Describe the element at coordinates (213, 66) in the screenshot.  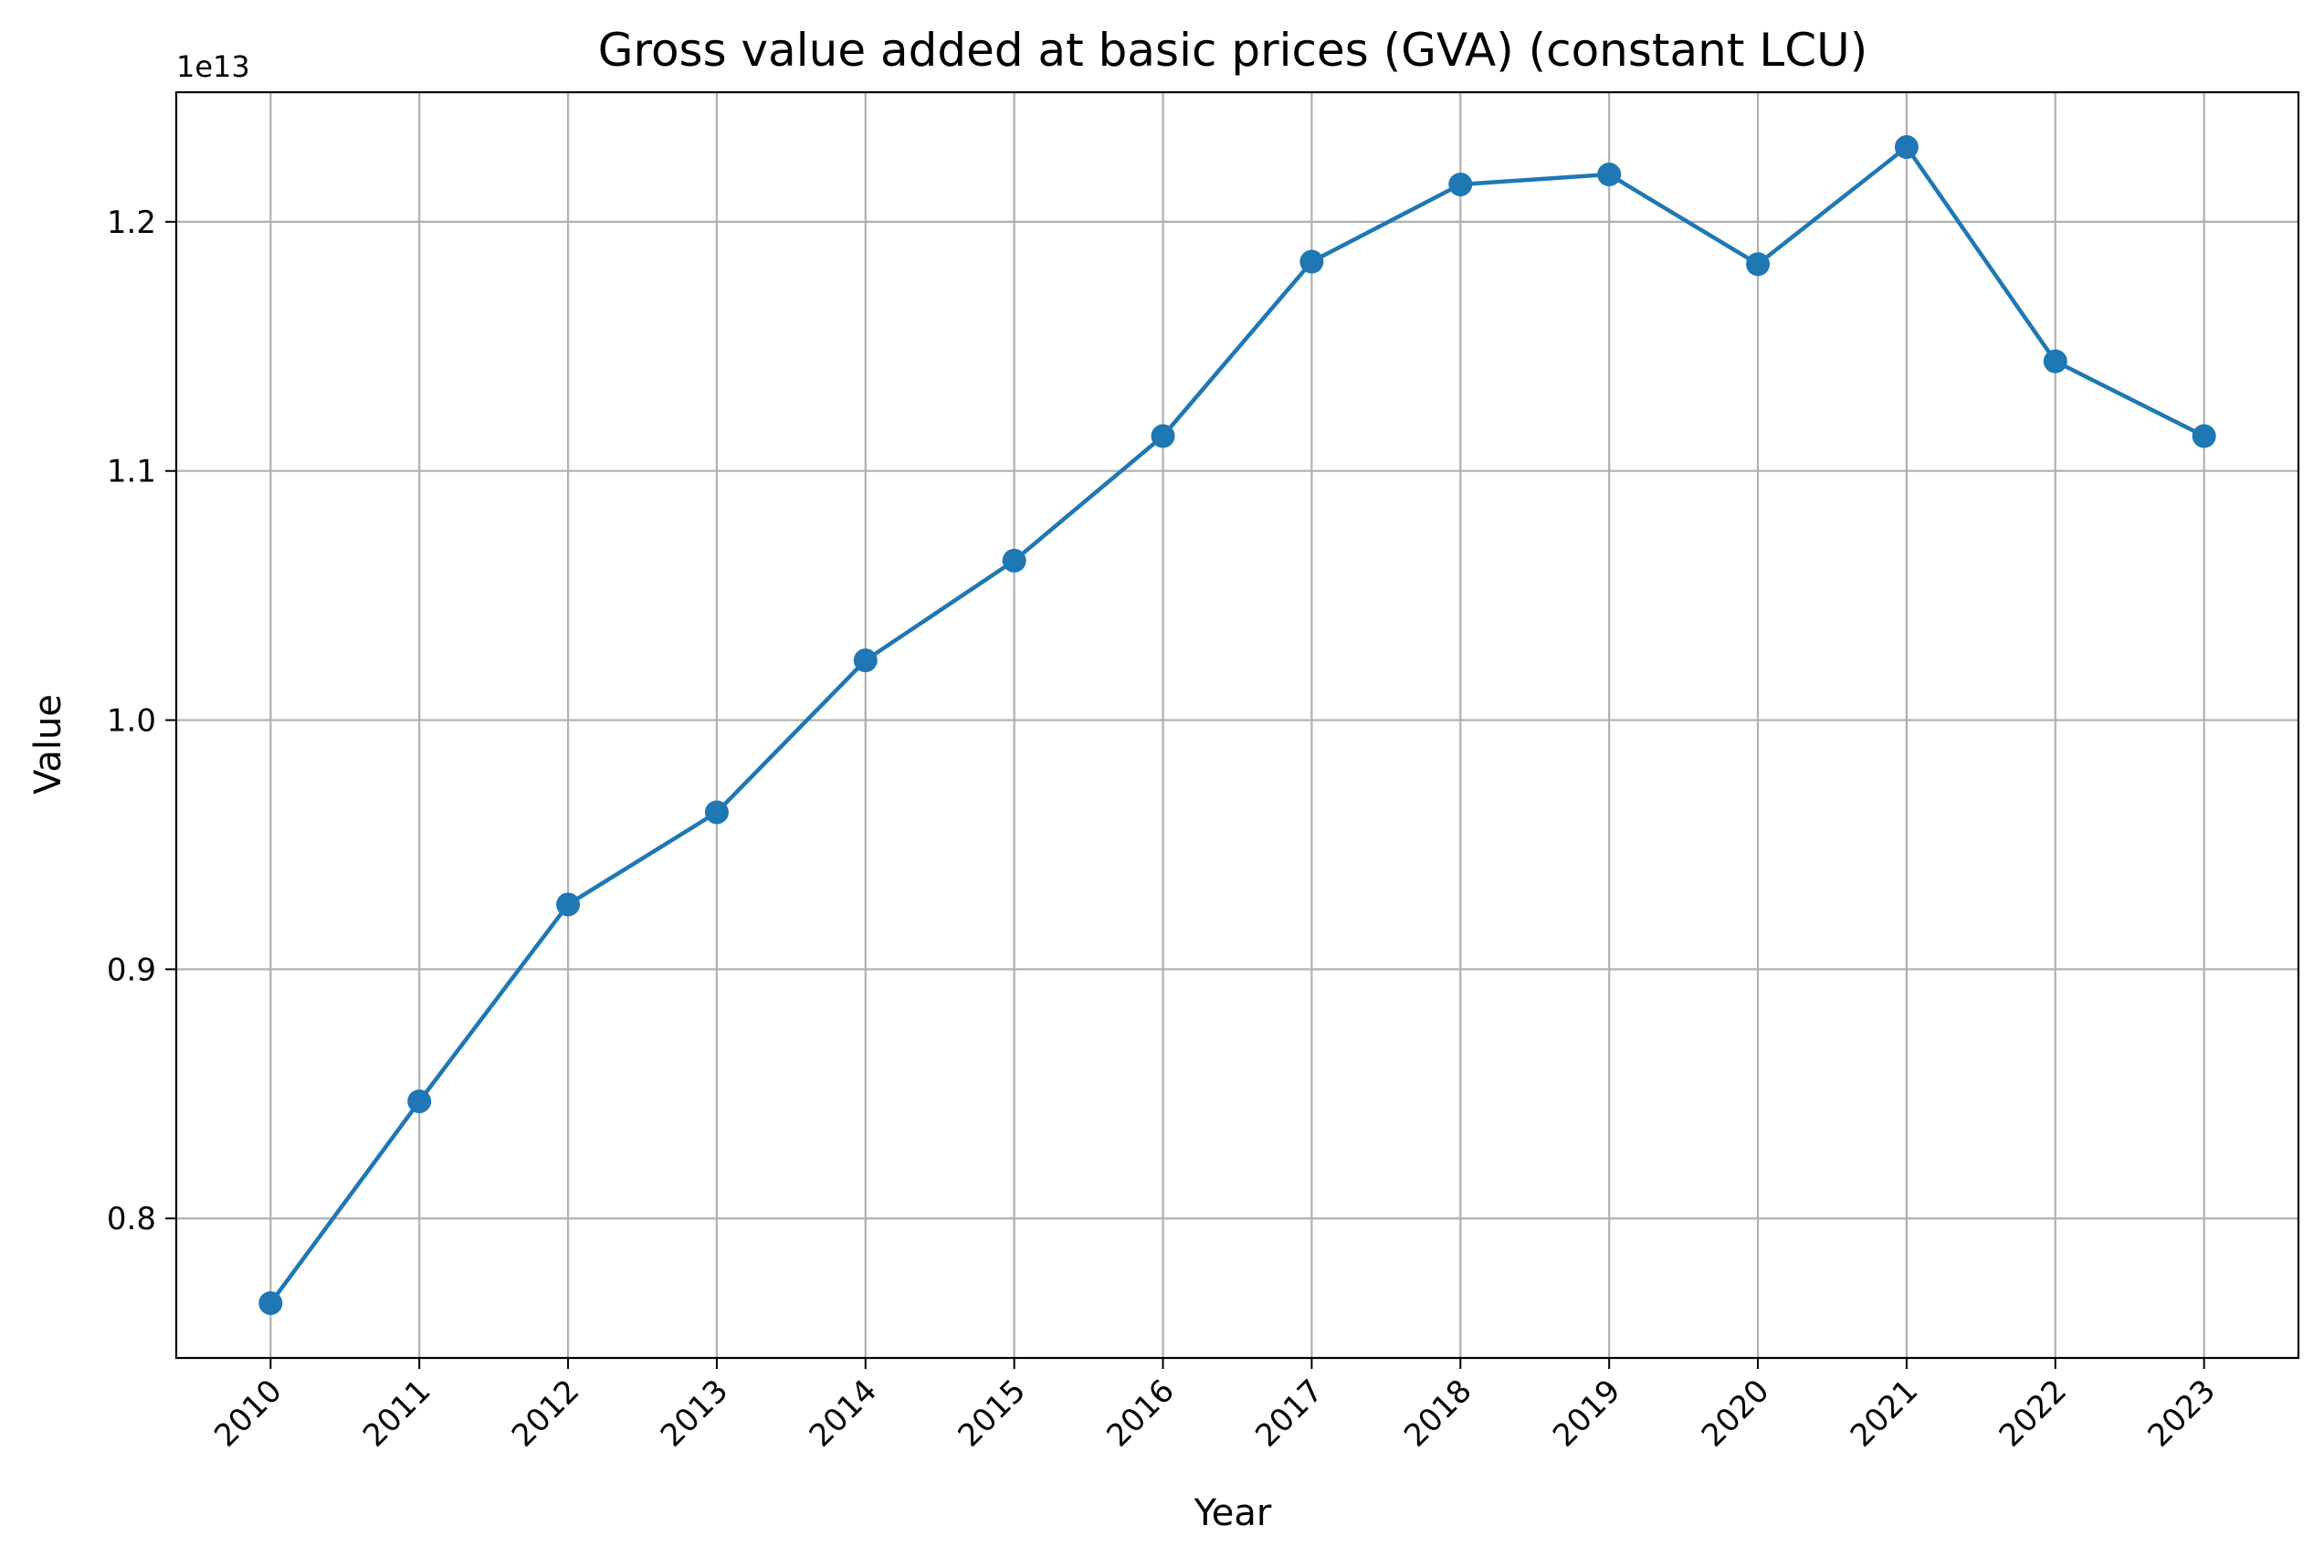
I see `y-axis-offset-label: 1e13` at that location.